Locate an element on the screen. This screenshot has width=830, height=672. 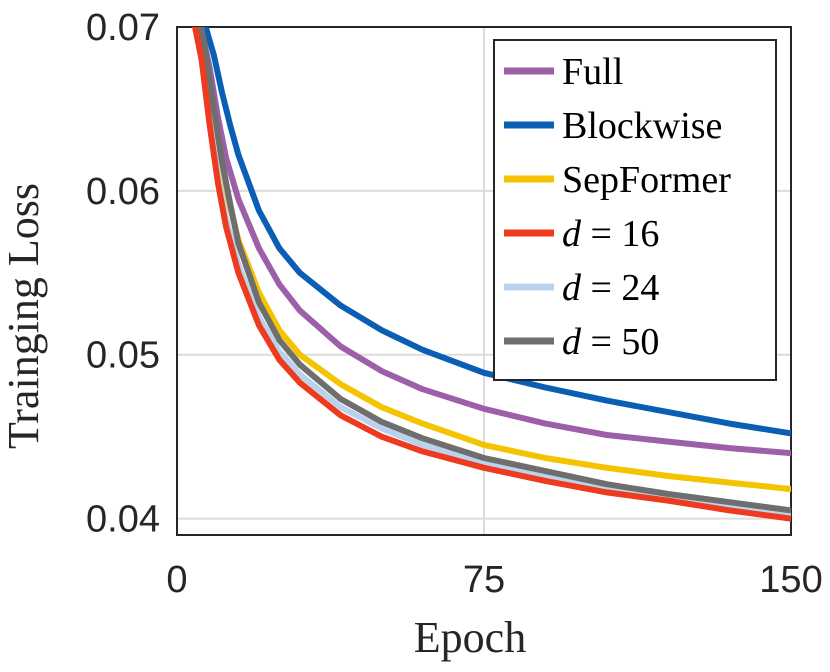
y-axis-label: Trainging Loss is located at coordinates (24, 316).